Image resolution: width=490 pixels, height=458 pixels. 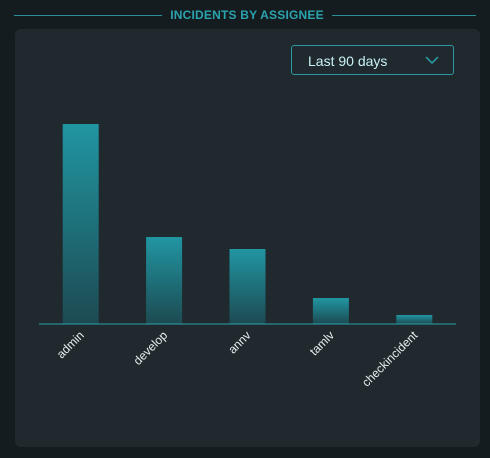 I want to click on time-range-value: Last 90 days, so click(x=348, y=61).